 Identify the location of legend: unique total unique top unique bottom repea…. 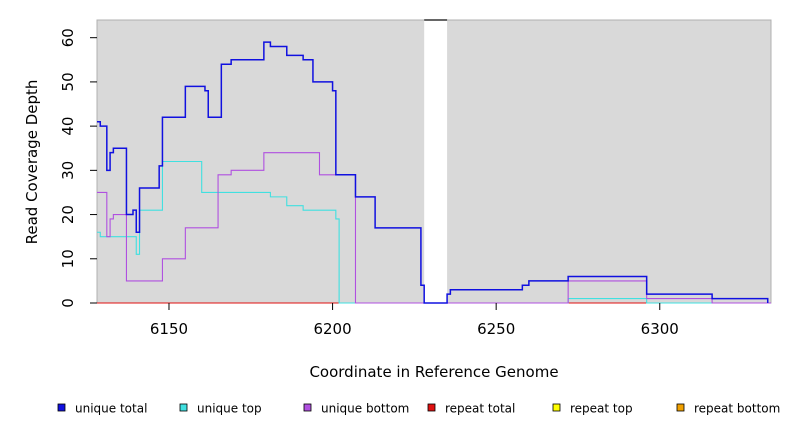
(418, 409).